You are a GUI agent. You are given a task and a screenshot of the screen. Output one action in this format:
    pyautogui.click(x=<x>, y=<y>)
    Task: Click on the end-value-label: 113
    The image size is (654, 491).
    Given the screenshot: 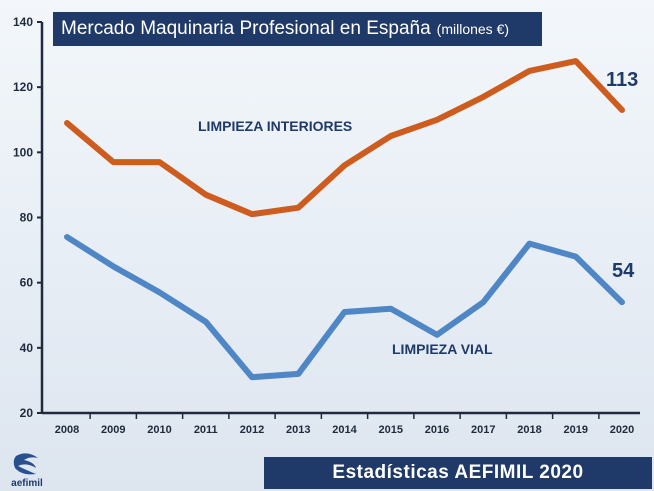 What is the action you would take?
    pyautogui.click(x=622, y=80)
    